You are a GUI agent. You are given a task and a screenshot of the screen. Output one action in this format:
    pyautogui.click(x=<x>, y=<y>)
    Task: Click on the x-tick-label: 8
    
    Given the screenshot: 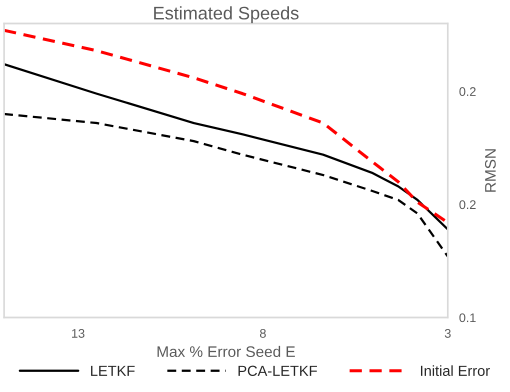 What is the action you would take?
    pyautogui.click(x=263, y=333)
    